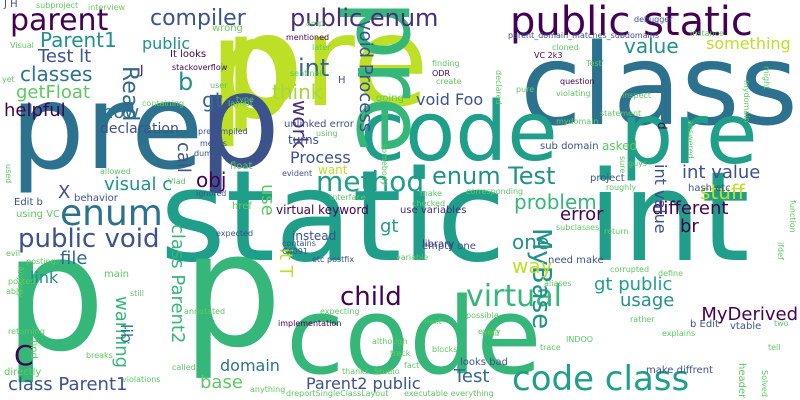 The height and width of the screenshot is (400, 800). I want to click on word: interface, so click(348, 197).